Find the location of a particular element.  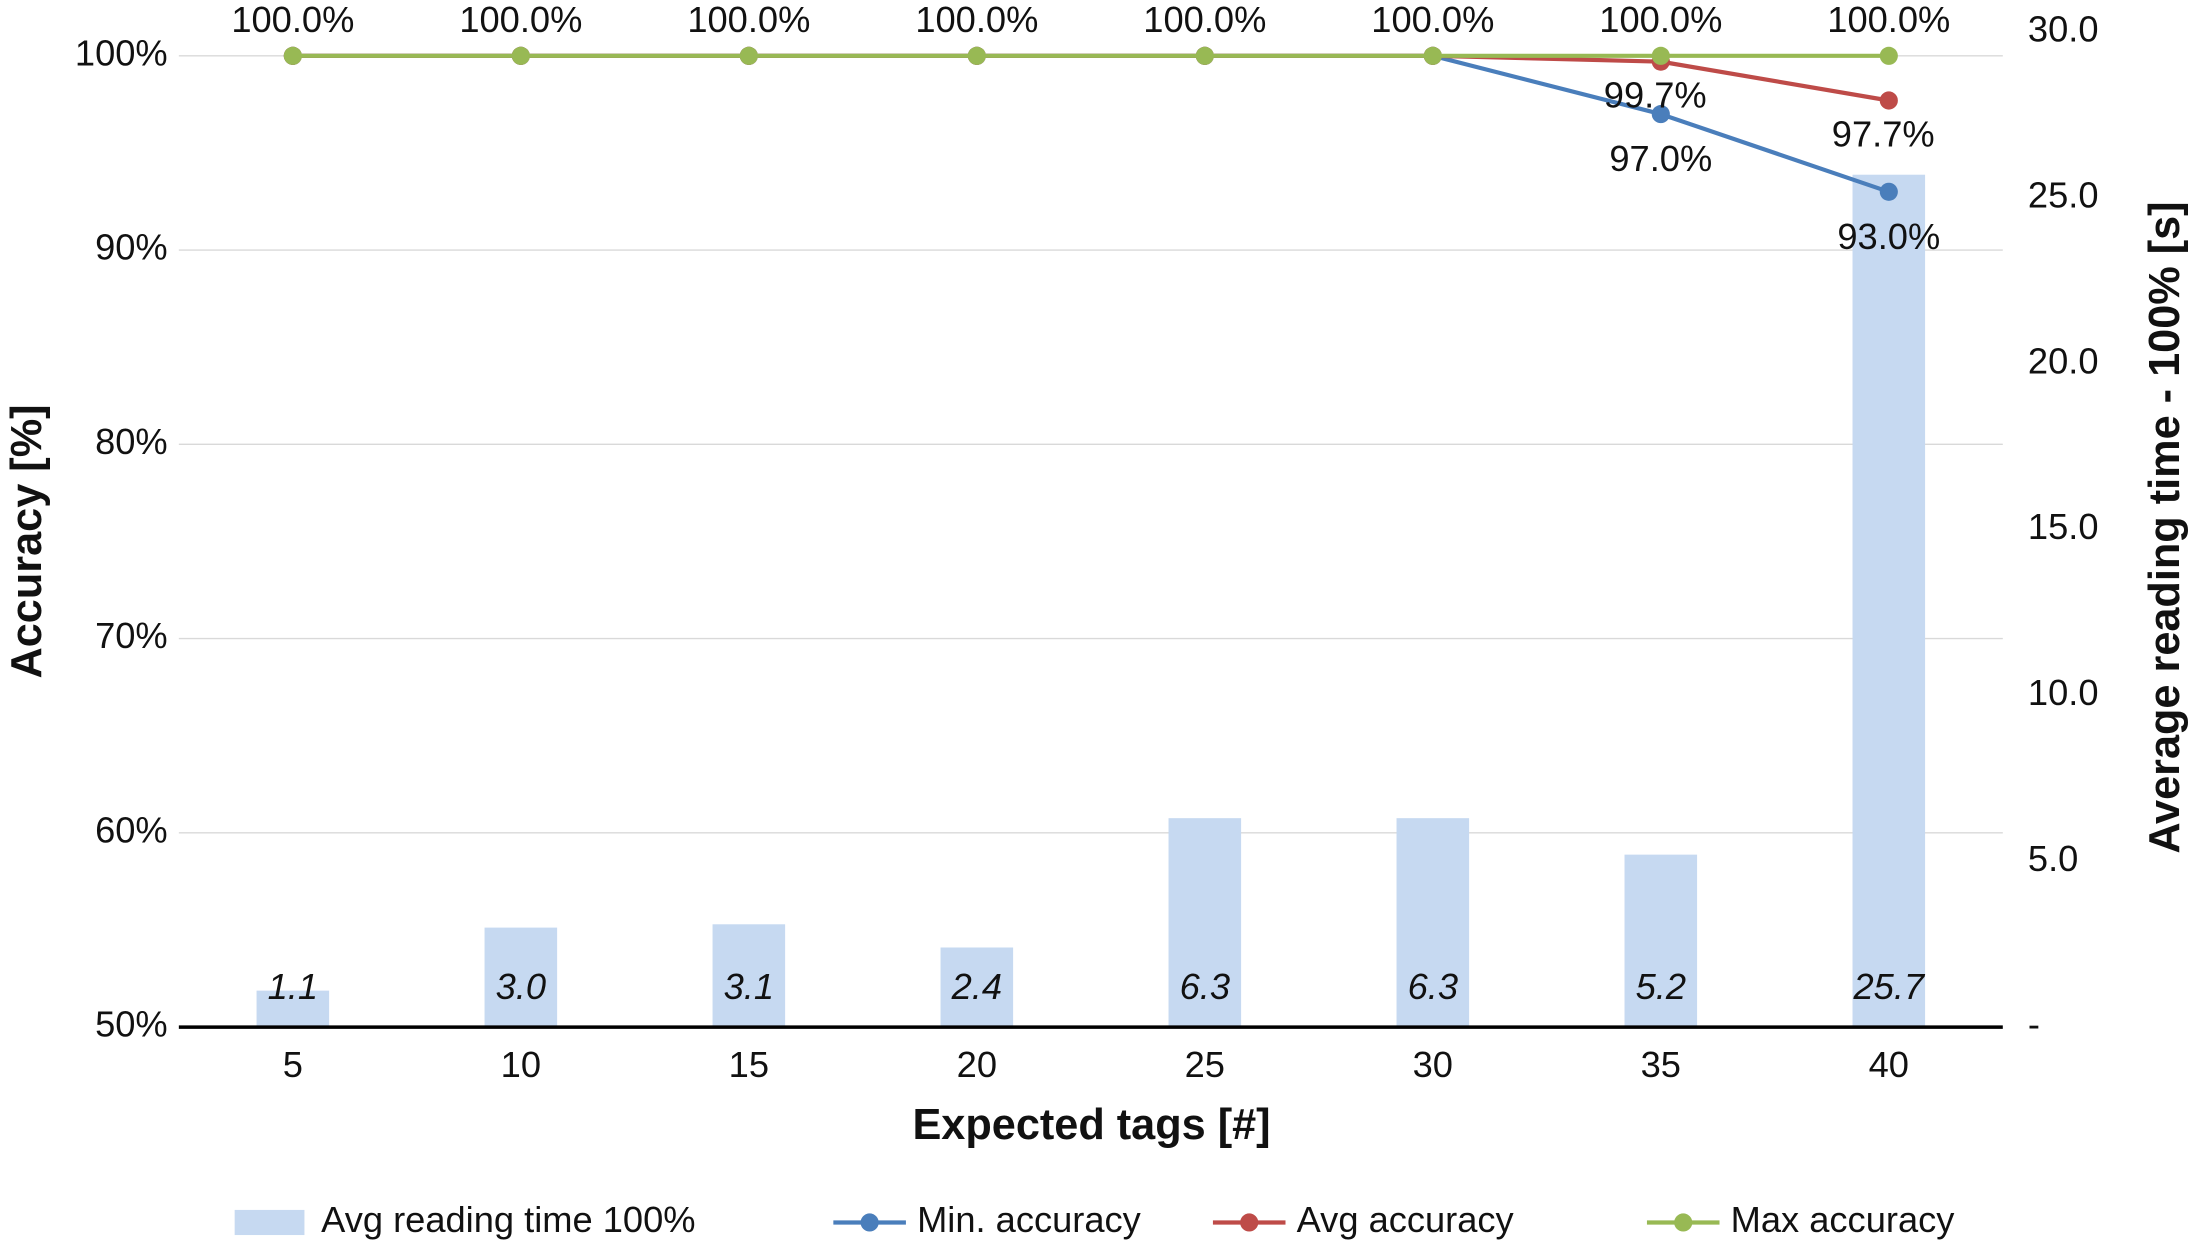

y-tick-label: 70% is located at coordinates (131, 635).